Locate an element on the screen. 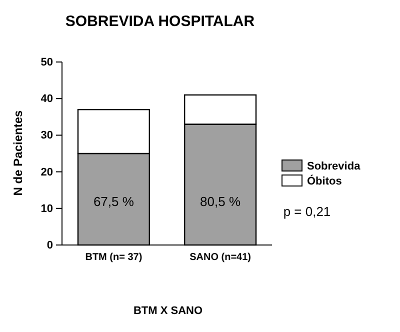 The image size is (400, 332). y-tick-label: 0 is located at coordinates (49, 246).